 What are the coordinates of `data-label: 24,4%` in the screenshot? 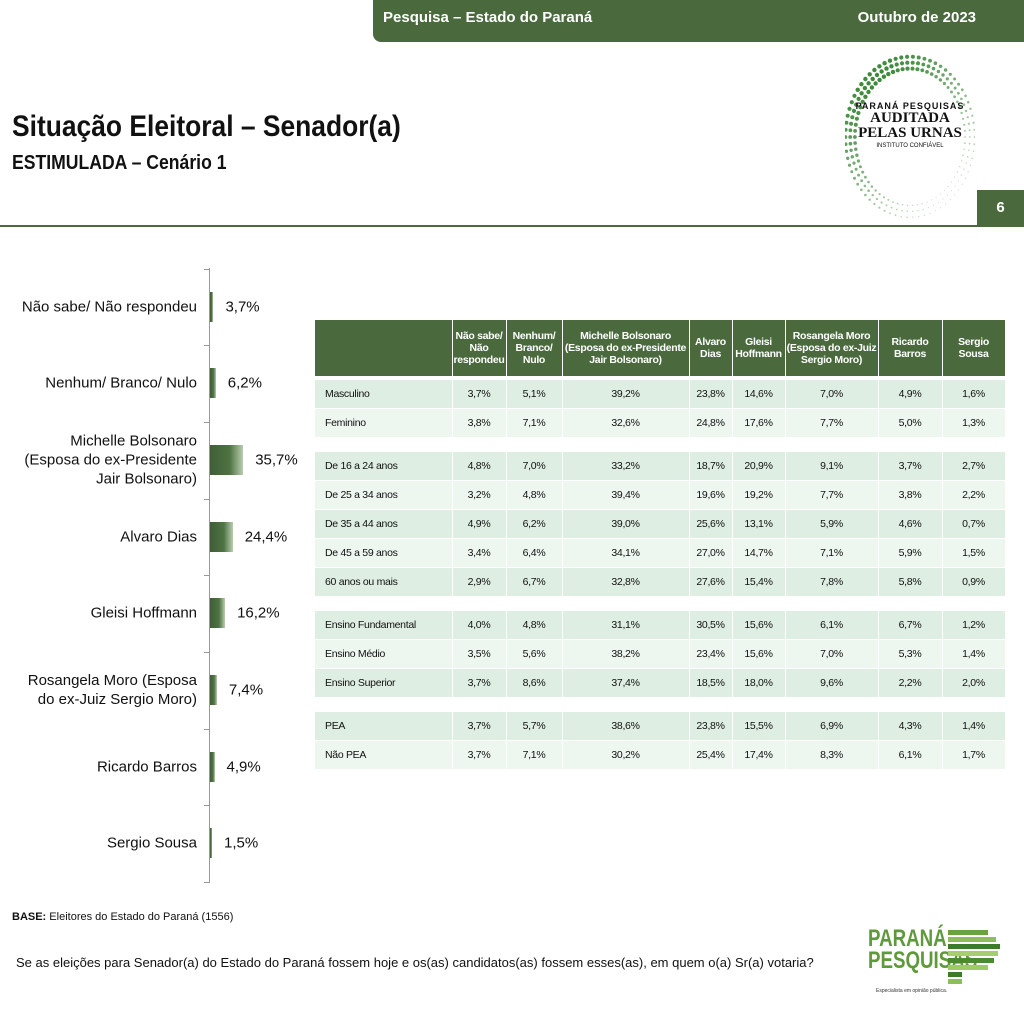 It's located at (266, 537).